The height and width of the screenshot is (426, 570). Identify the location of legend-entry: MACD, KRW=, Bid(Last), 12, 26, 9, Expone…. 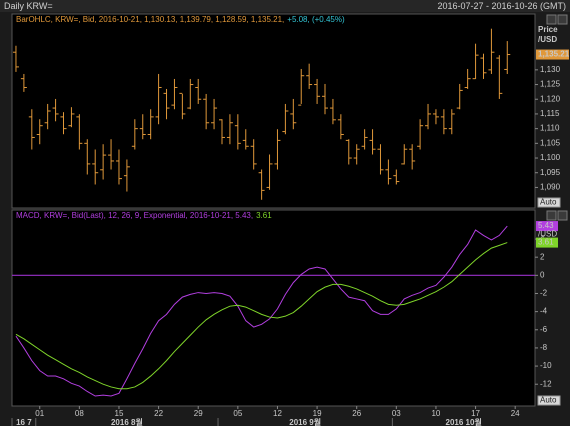
(134, 215).